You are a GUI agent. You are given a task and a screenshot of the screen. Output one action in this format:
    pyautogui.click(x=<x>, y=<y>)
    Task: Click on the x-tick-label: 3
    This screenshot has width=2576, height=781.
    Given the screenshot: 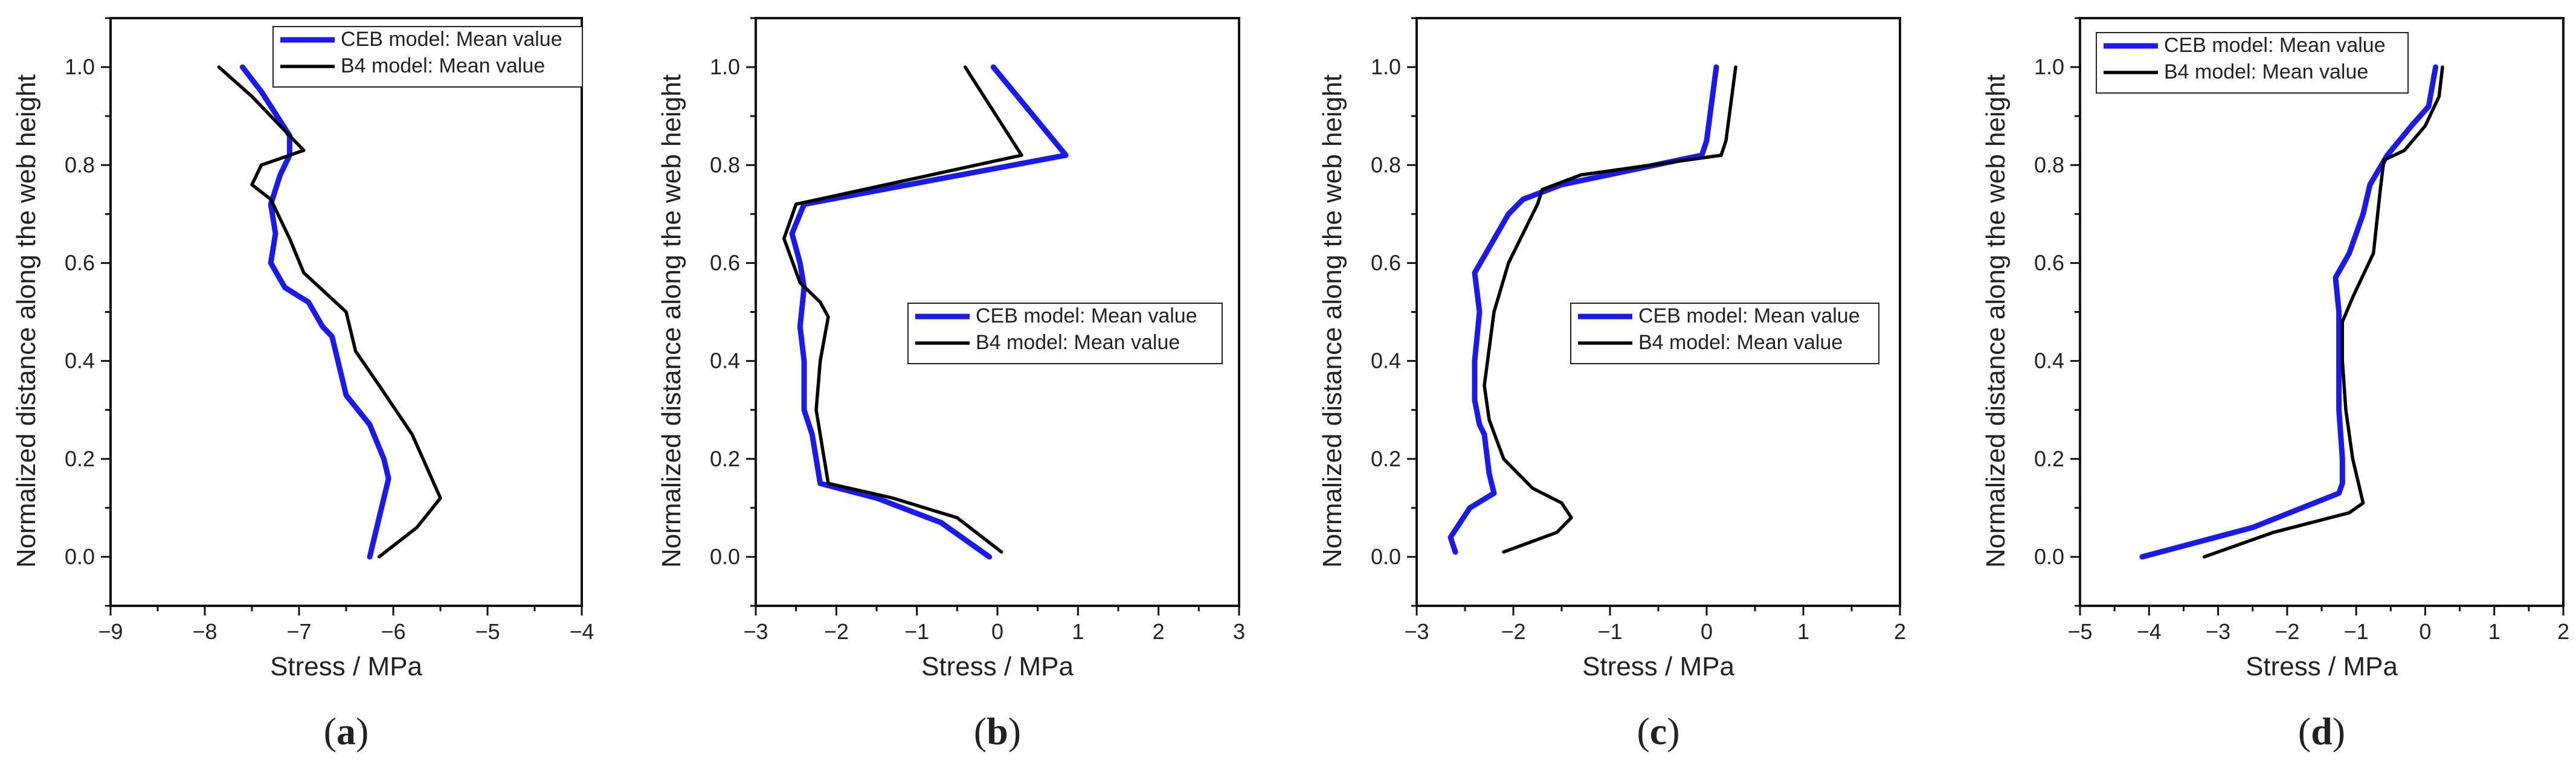 What is the action you would take?
    pyautogui.click(x=1239, y=631)
    